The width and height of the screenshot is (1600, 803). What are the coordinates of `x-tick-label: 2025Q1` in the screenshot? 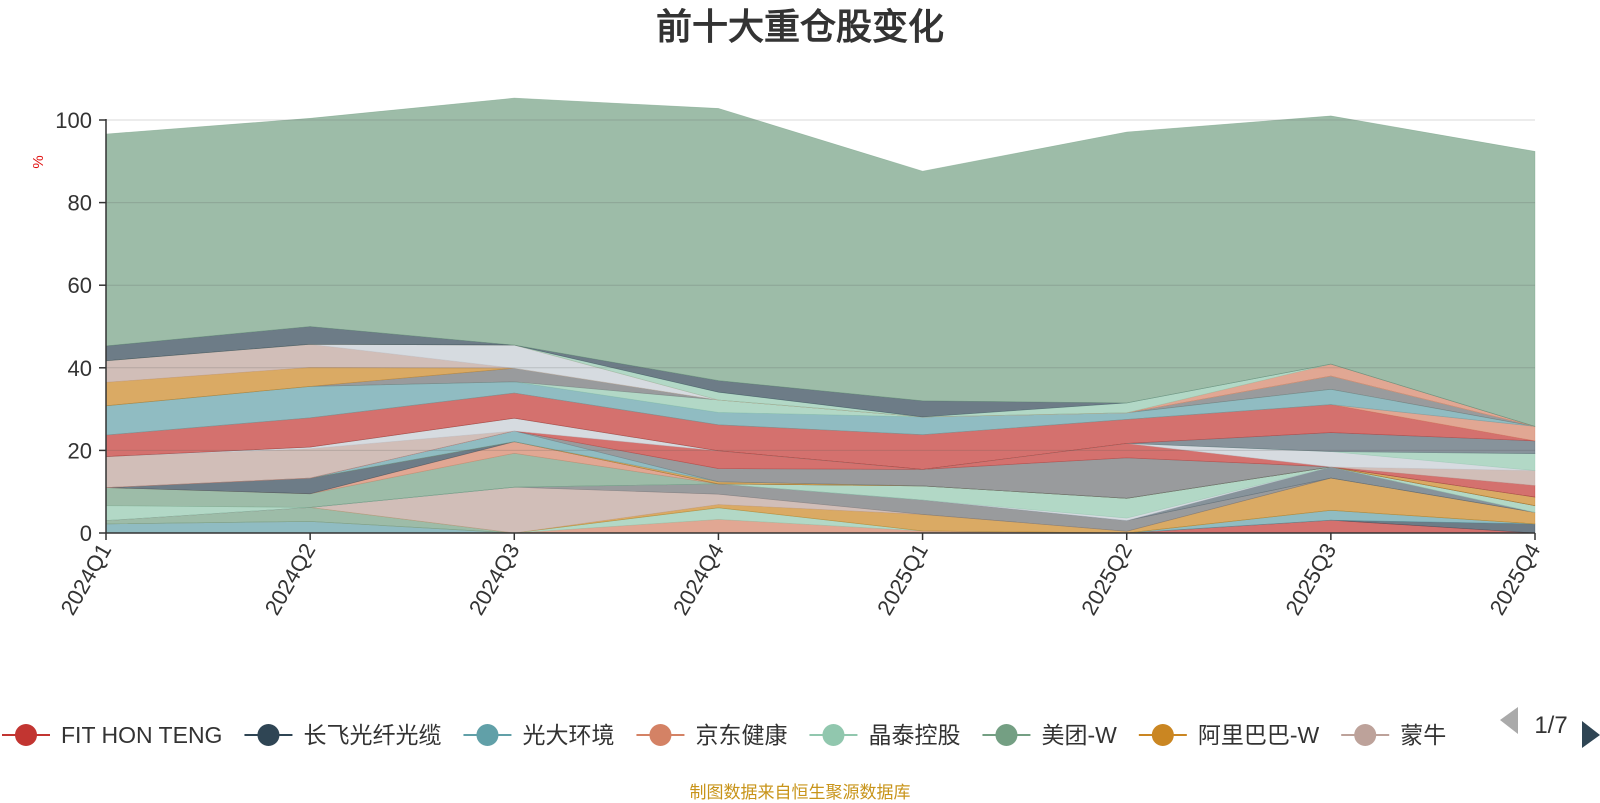 It's located at (902, 579).